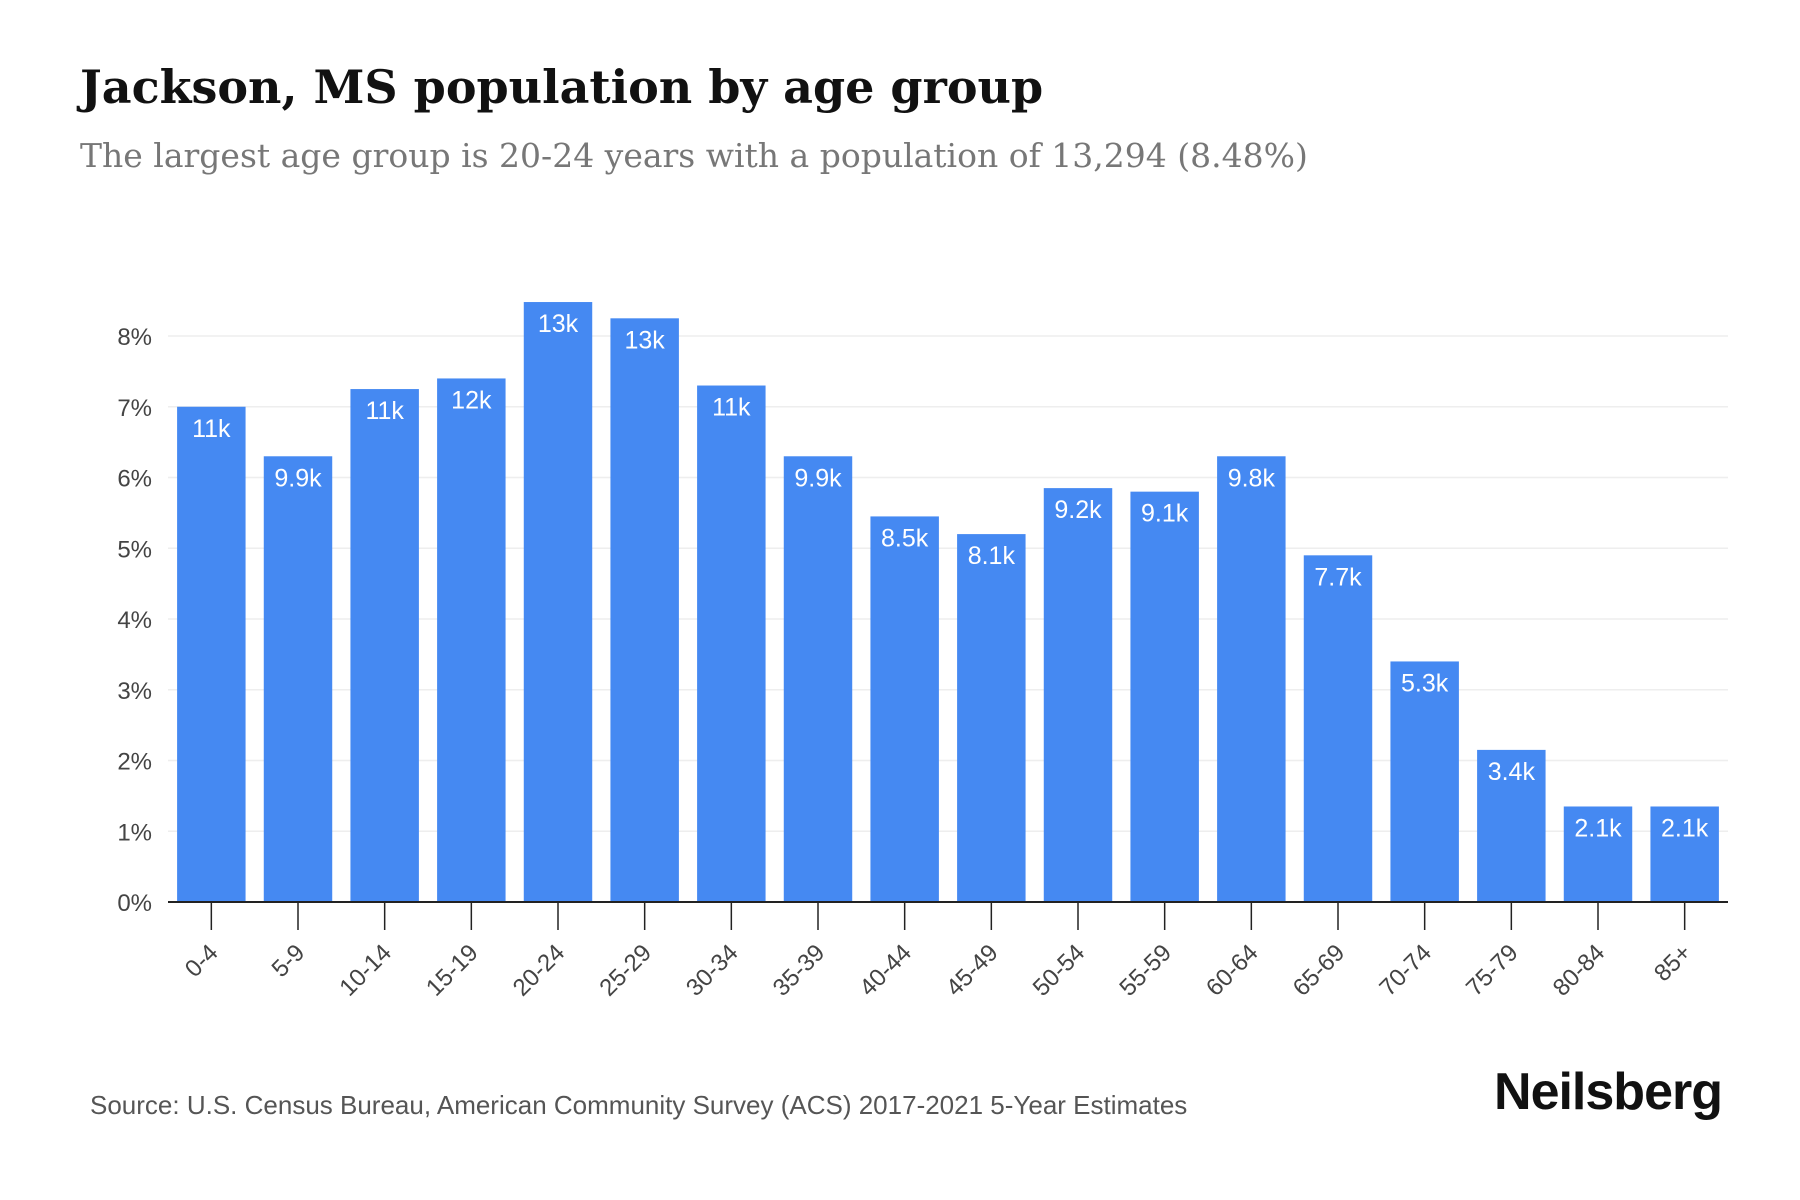 The image size is (1800, 1200). Describe the element at coordinates (471, 400) in the screenshot. I see `bar-value-label: 12k` at that location.